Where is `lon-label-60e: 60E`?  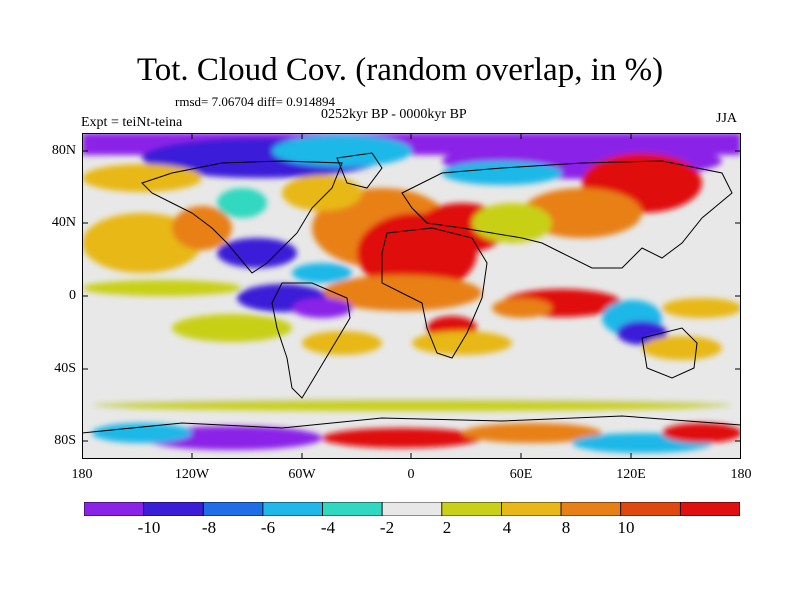 lon-label-60e: 60E is located at coordinates (521, 474).